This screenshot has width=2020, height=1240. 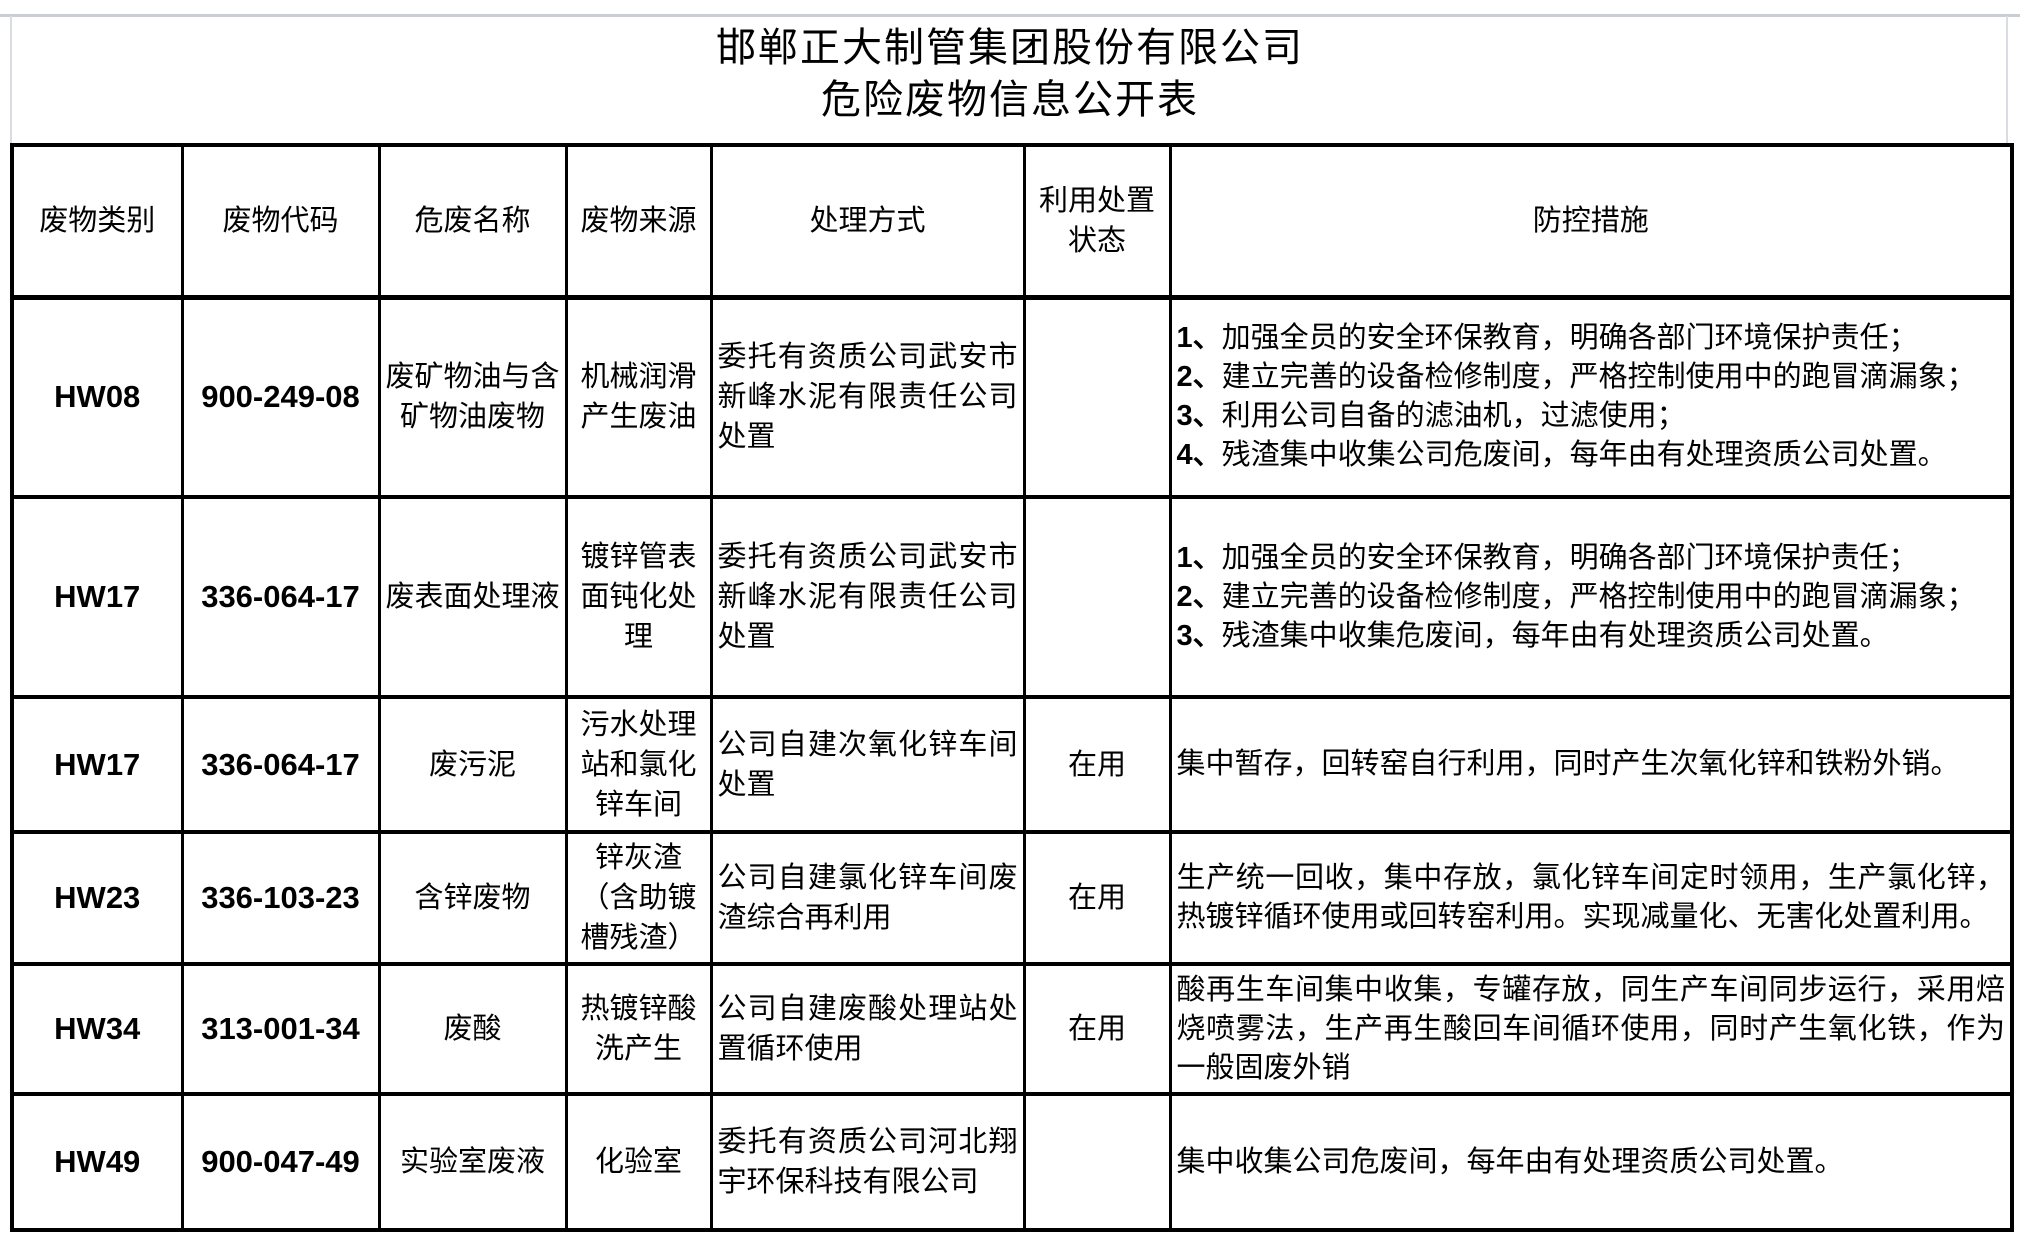 I want to click on cell-source: 化验室, so click(x=638, y=1162).